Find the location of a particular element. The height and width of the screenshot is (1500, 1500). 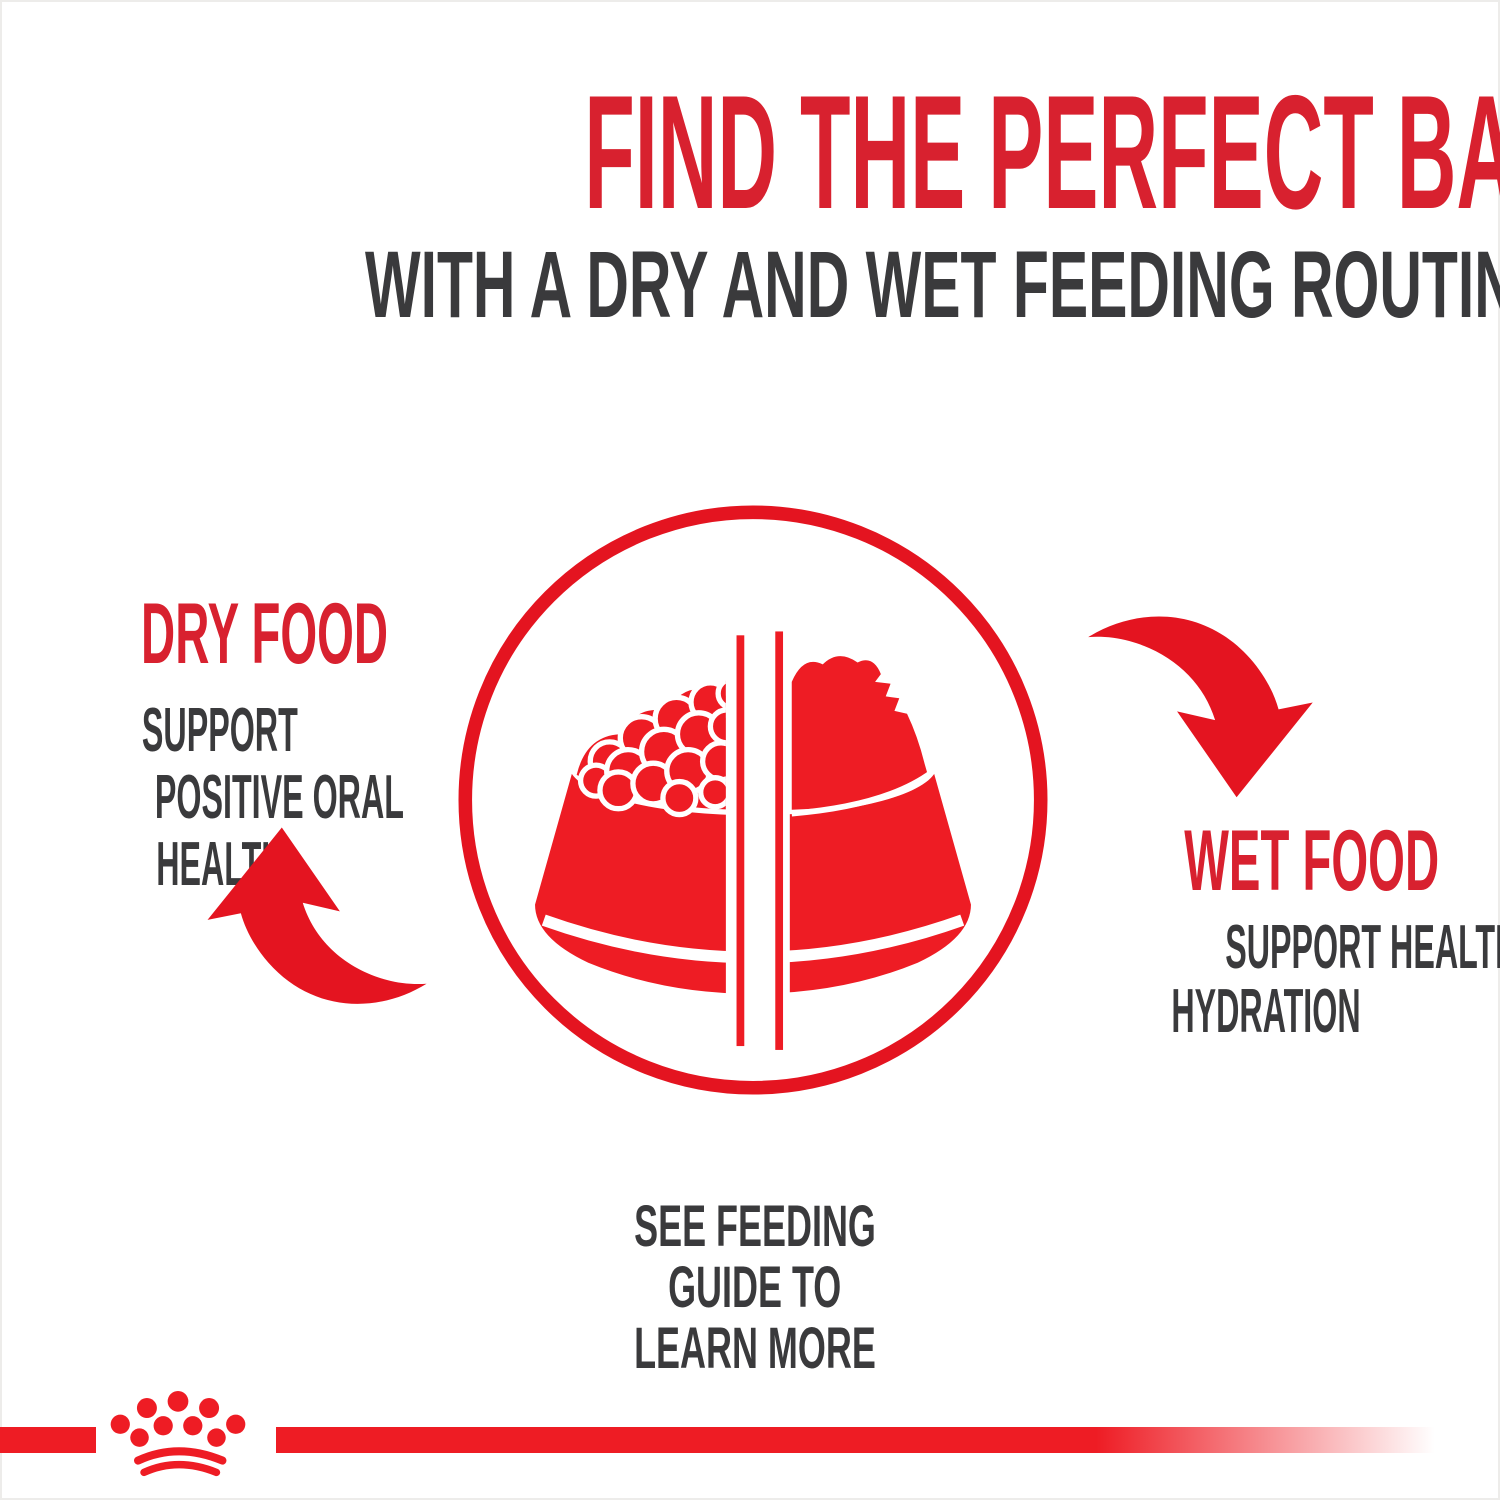

dry-food-block: DRY FOOD SUPPORT POSITIVE ORAL HEALTH is located at coordinates (222, 702).